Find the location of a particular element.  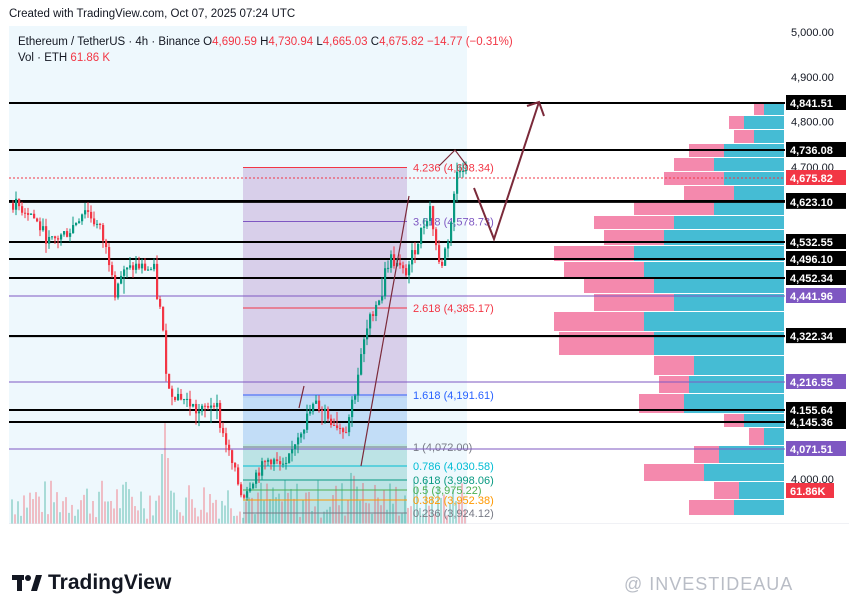

volume-tag is located at coordinates (810, 490).